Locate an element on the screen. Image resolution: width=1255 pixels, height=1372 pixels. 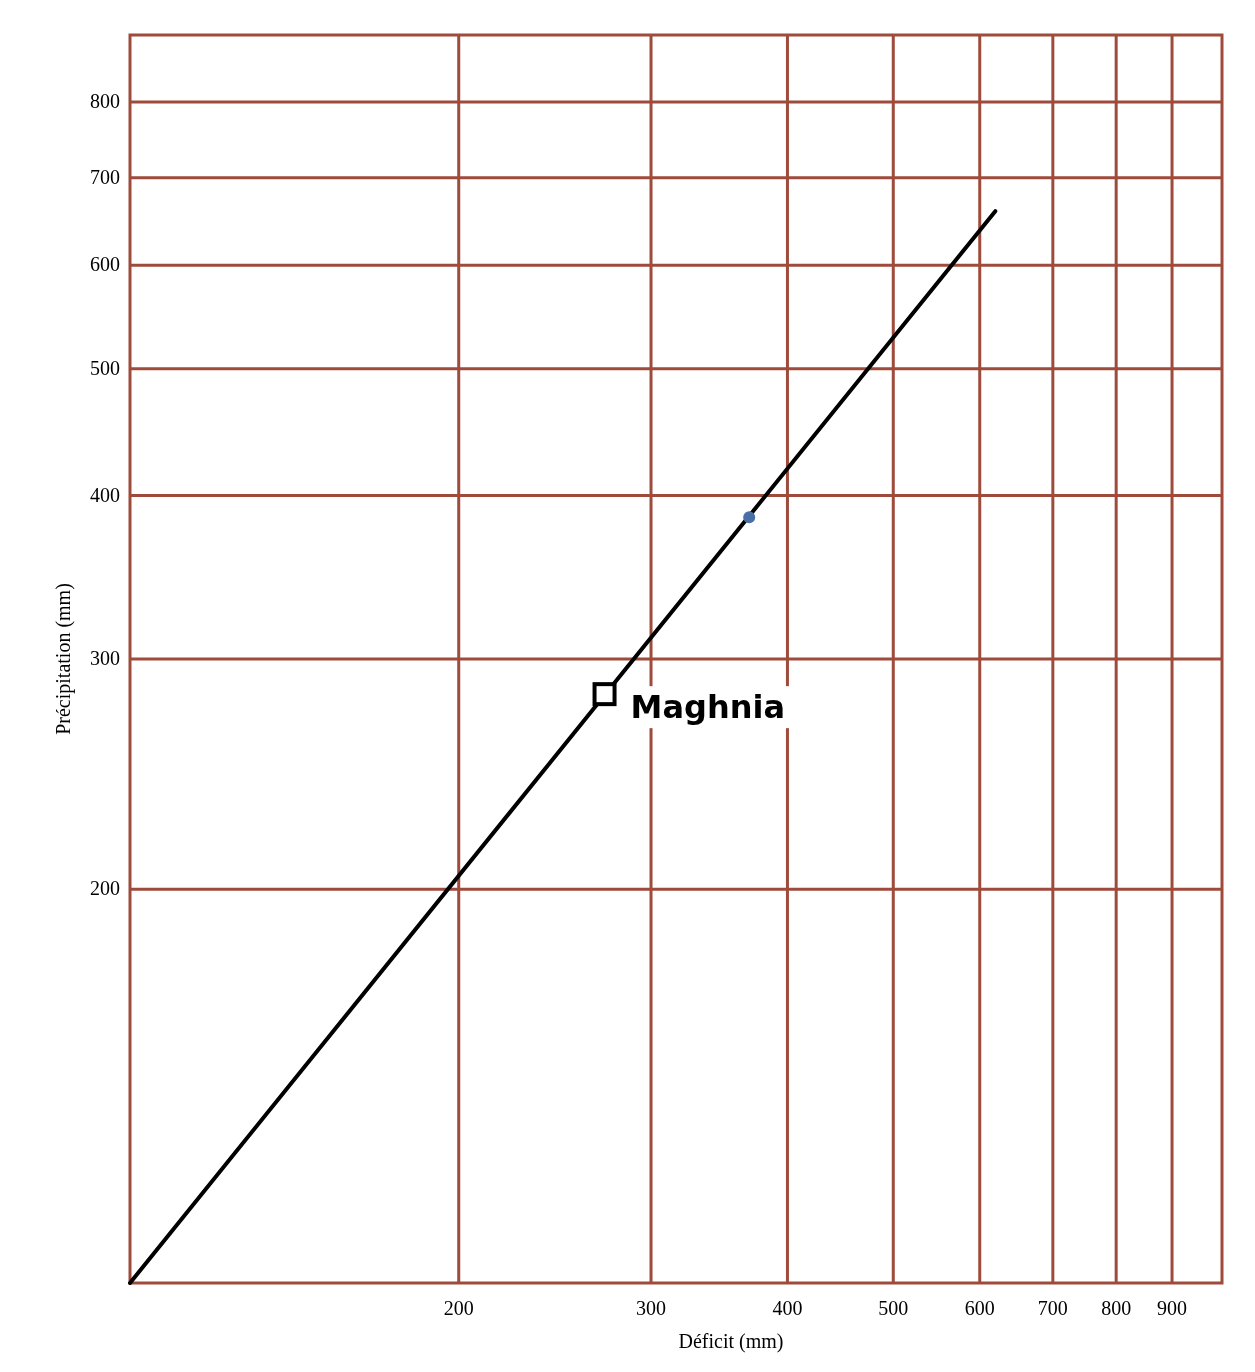
y-axis-title: Précipitation (mm) is located at coordinates (63, 659).